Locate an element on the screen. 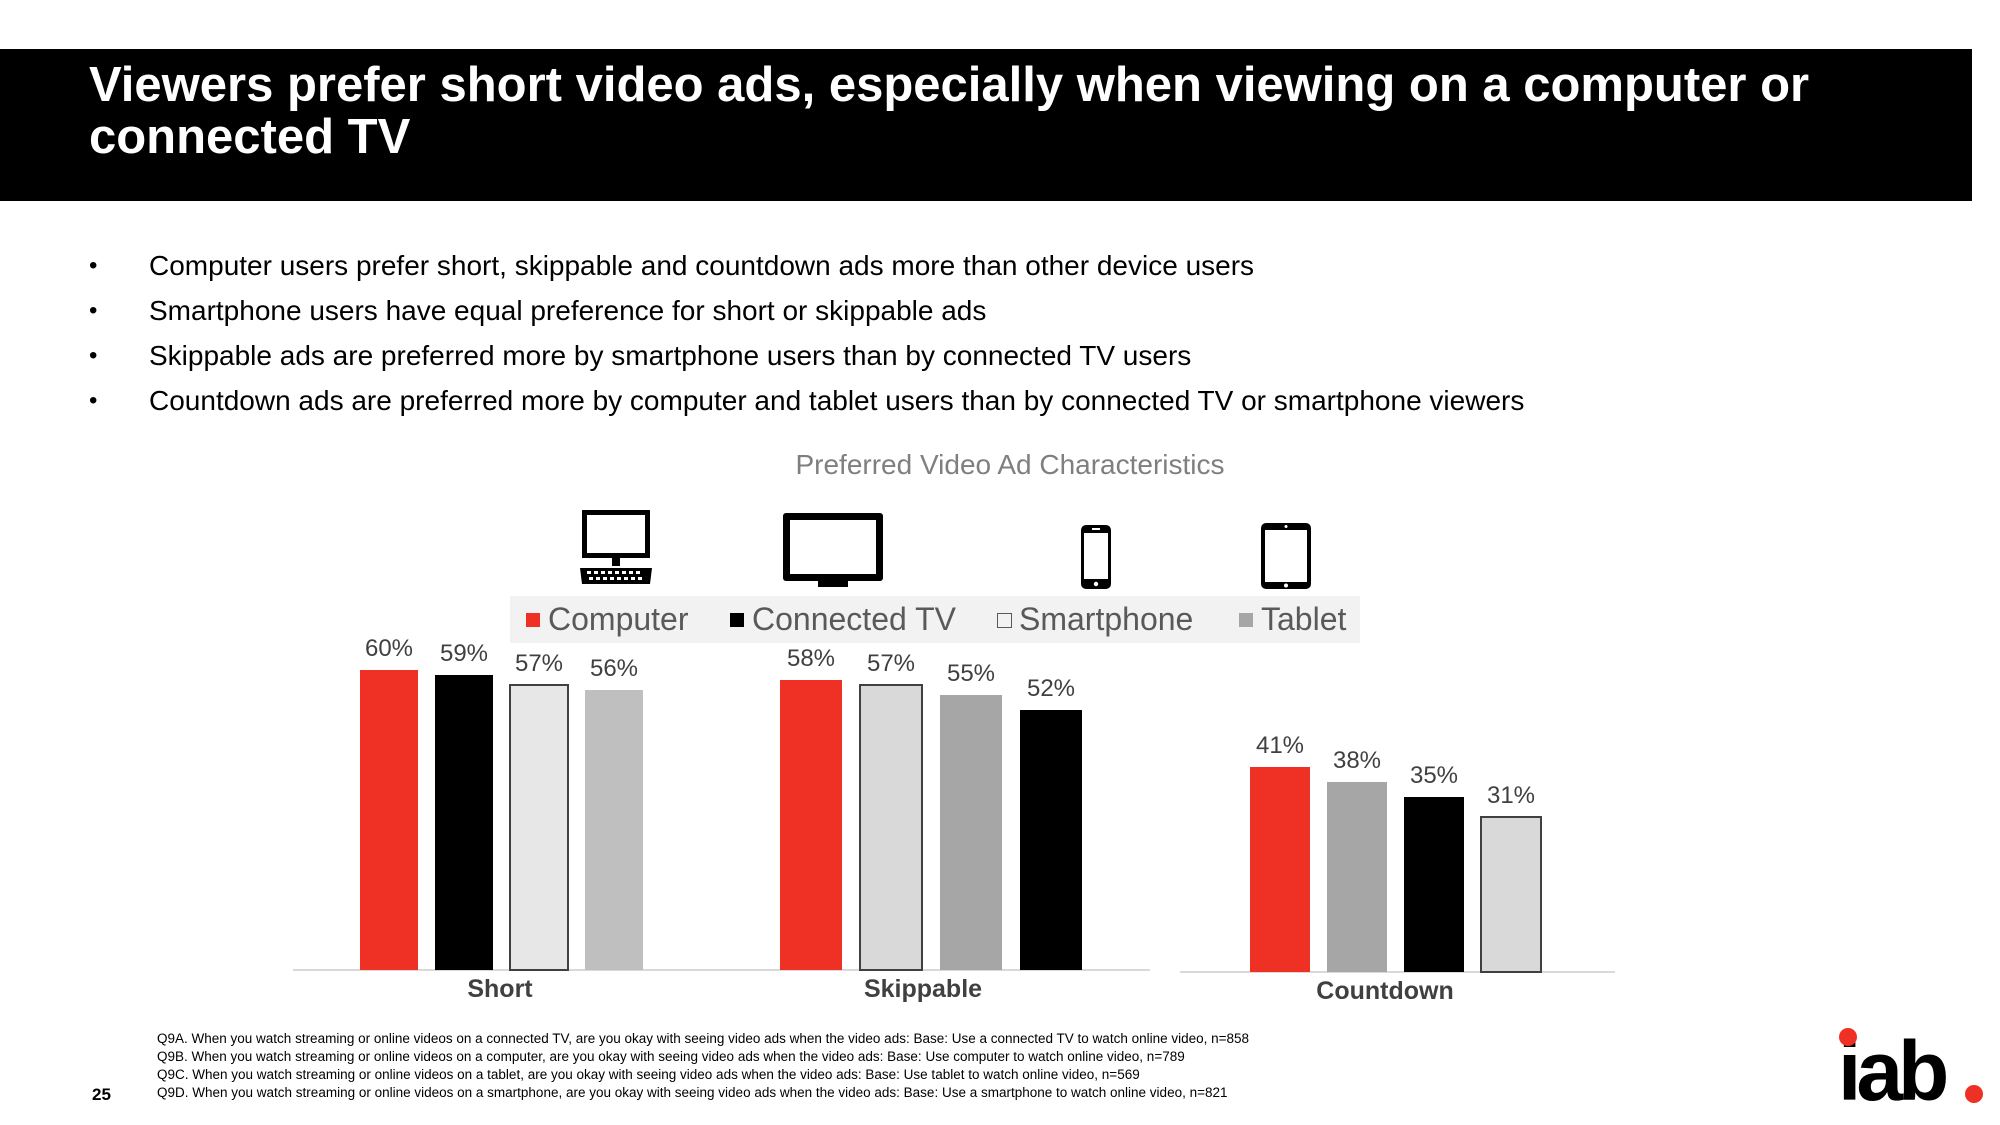  legend-label-connected-tv: Connected TV is located at coordinates (854, 619).